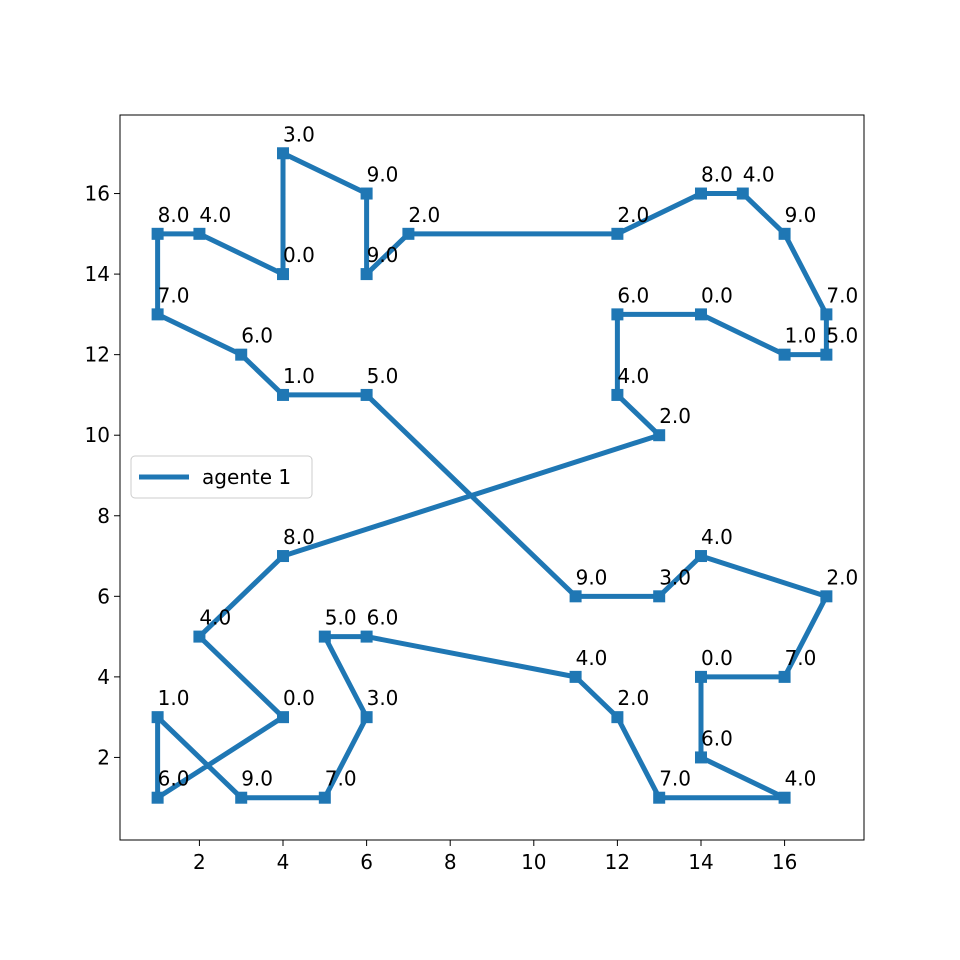 The width and height of the screenshot is (960, 960). What do you see at coordinates (617, 862) in the screenshot?
I see `x-tick-label: 12` at bounding box center [617, 862].